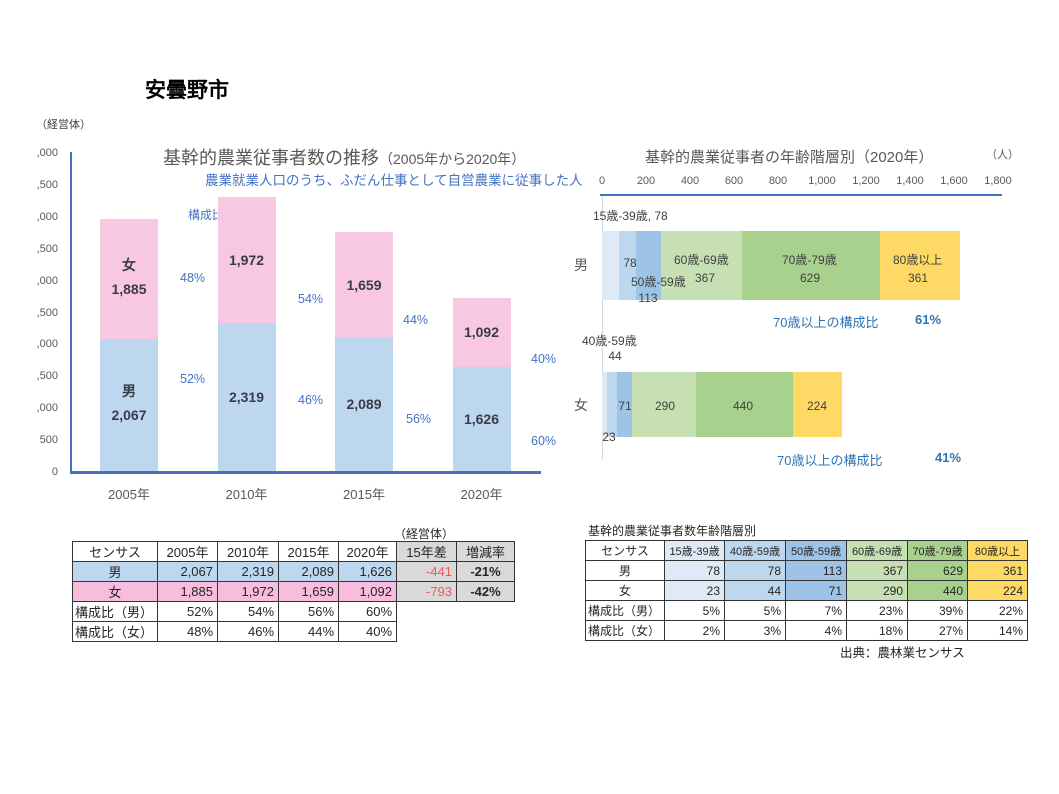  I want to click on page-title: 安曇野市, so click(187, 90).